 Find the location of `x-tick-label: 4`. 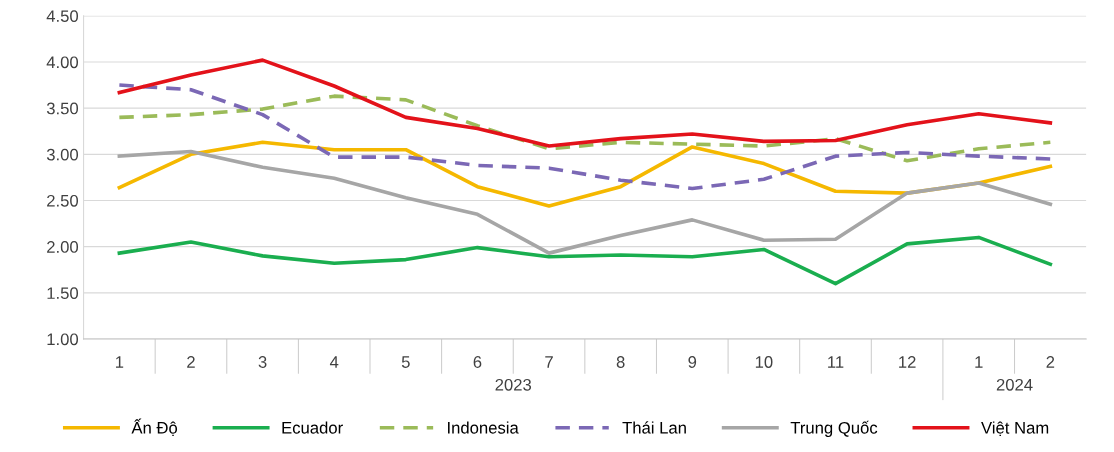

x-tick-label: 4 is located at coordinates (334, 362).